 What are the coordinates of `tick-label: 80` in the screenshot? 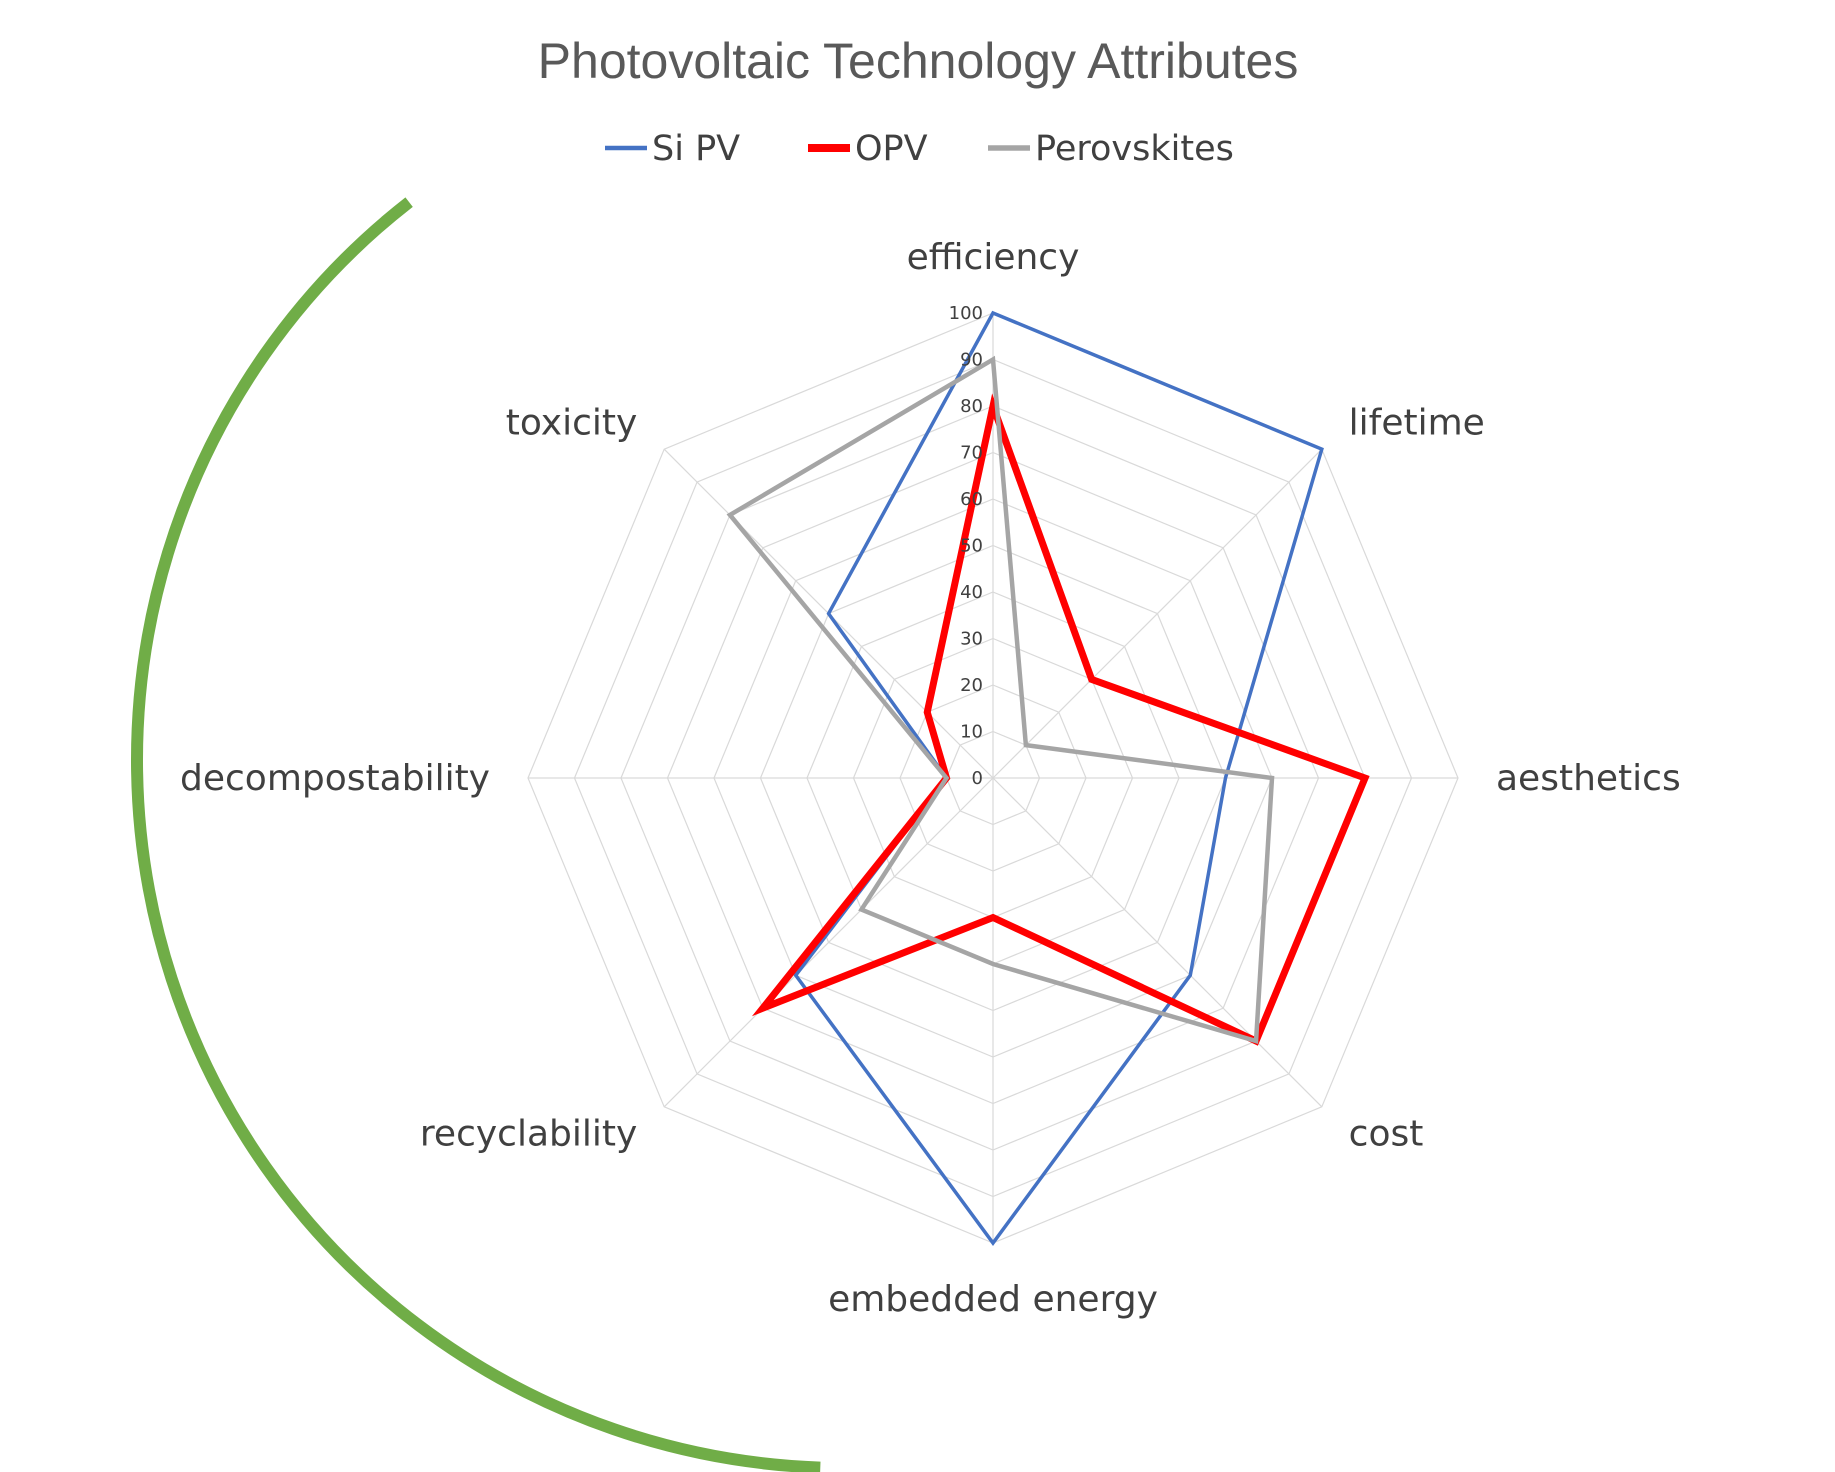 It's located at (971, 406).